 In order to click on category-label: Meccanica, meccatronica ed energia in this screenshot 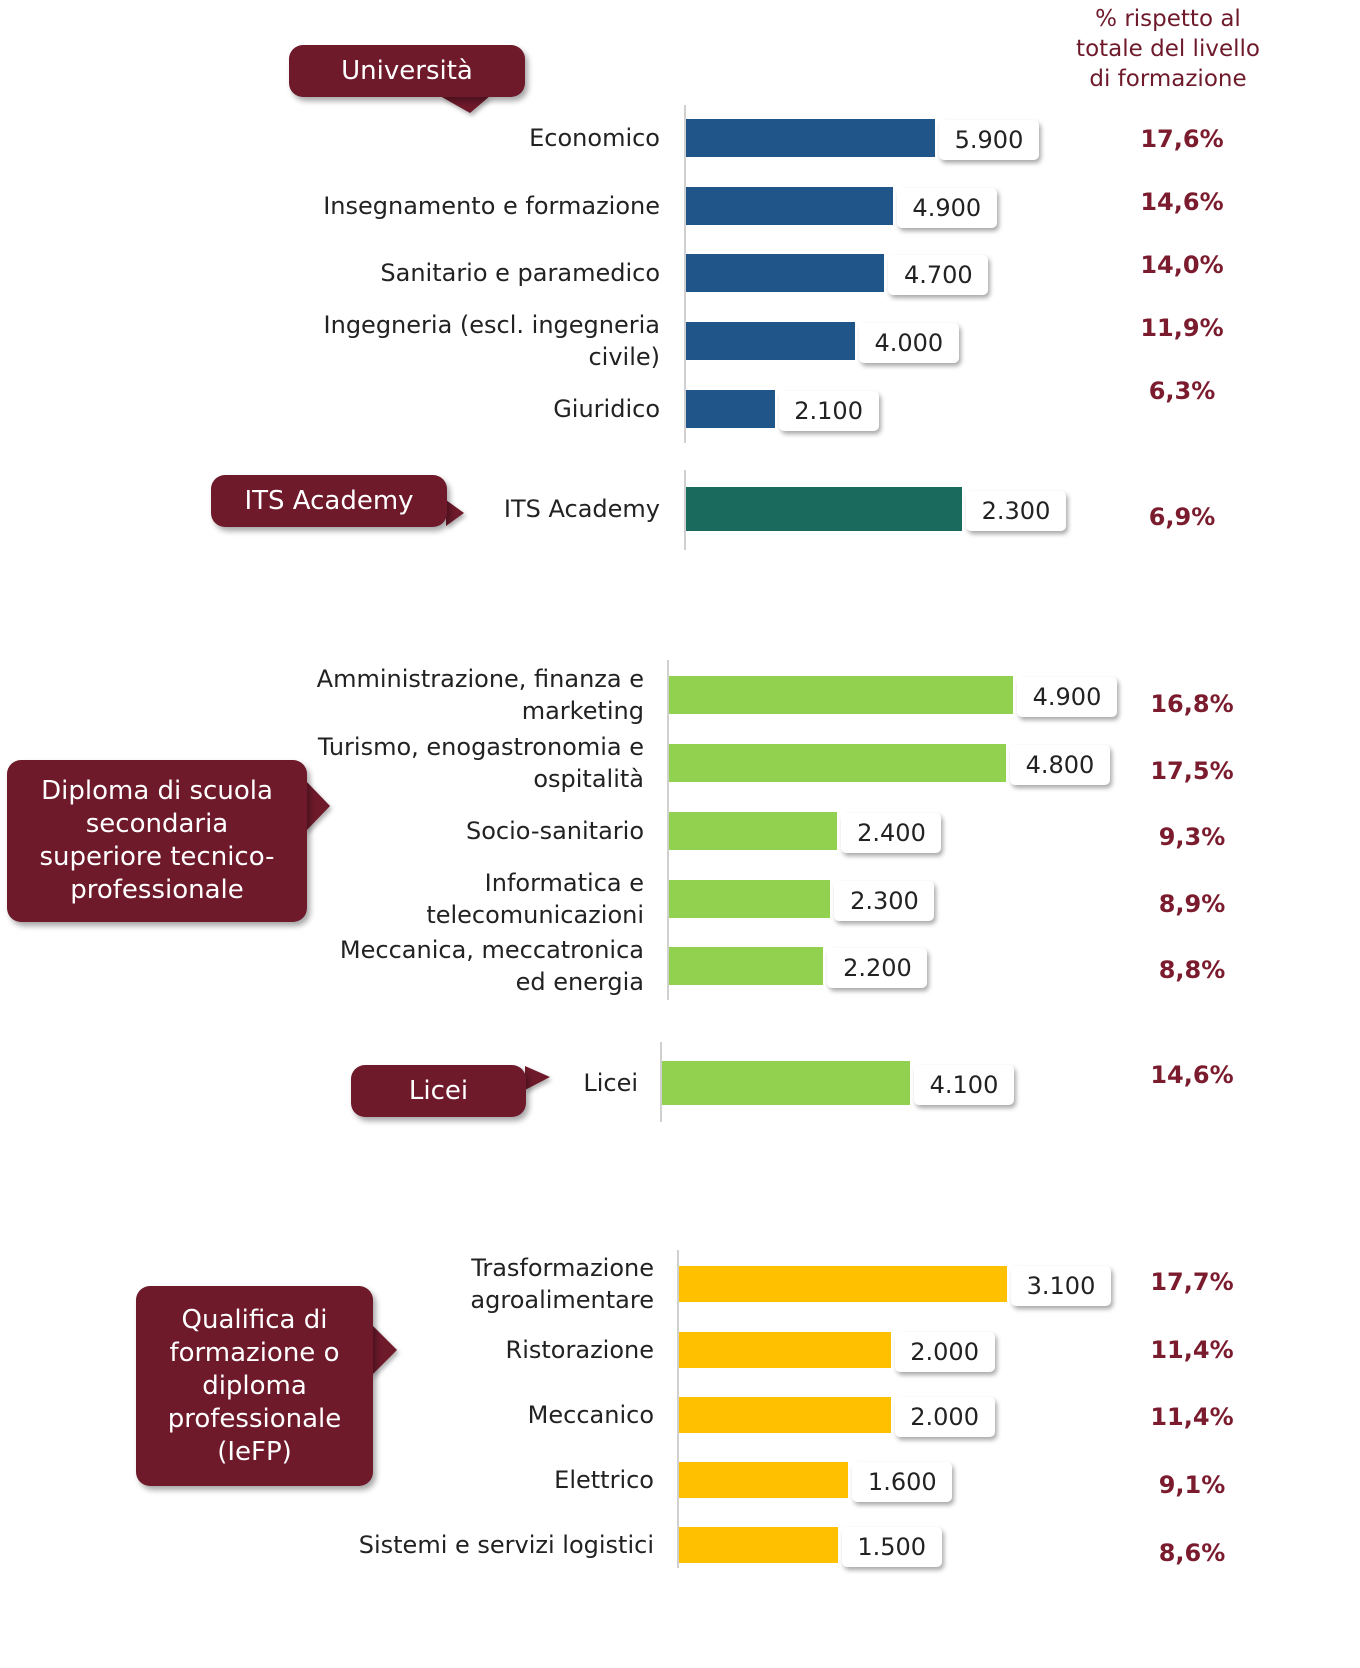, I will do `click(491, 966)`.